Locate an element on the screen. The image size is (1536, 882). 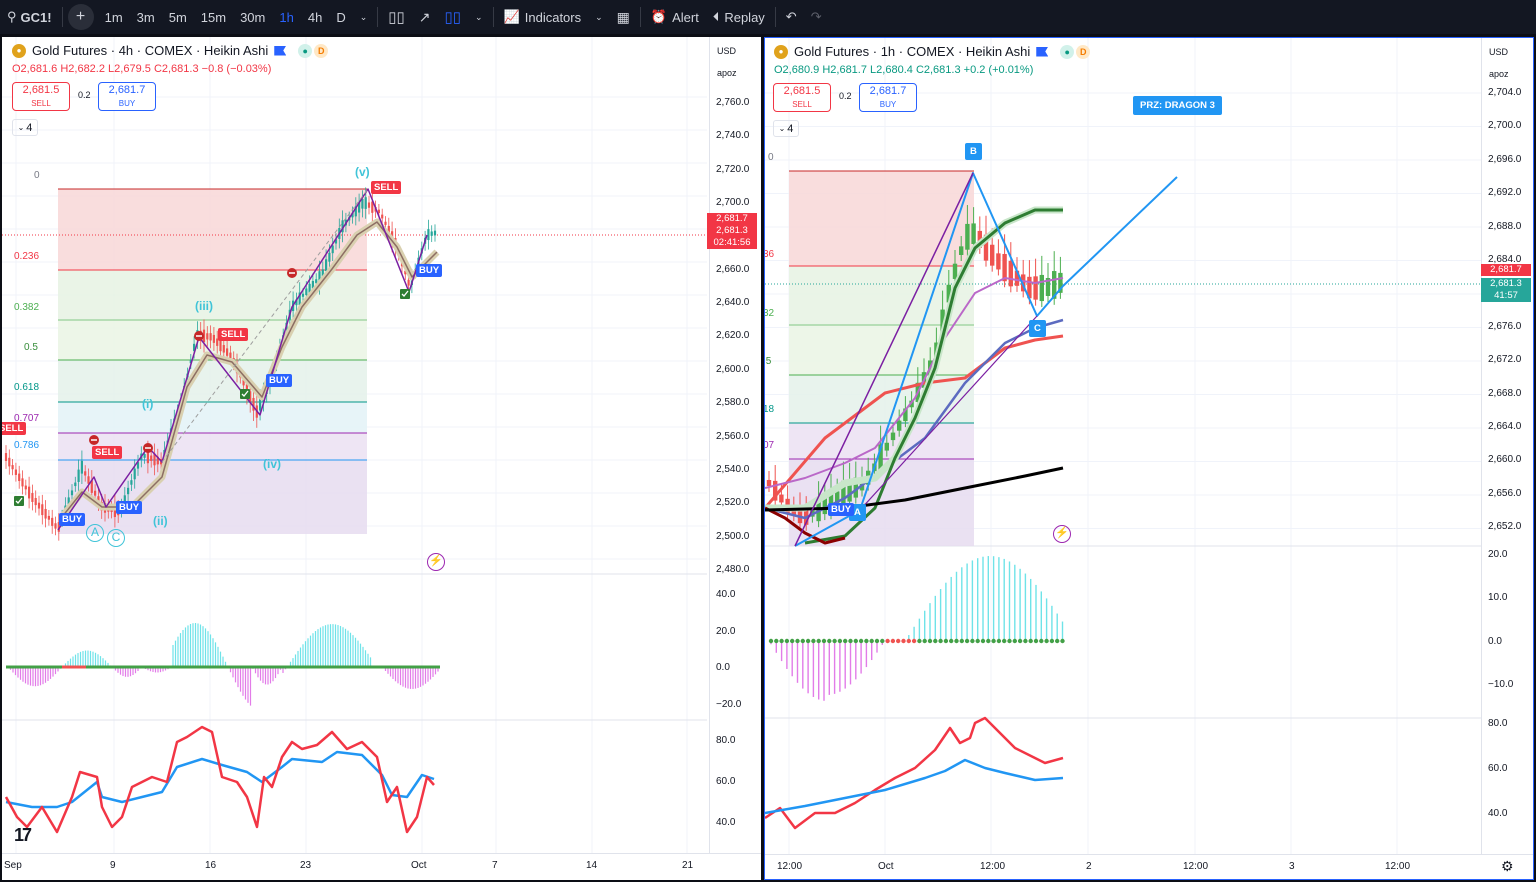
interval-3m: 3m is located at coordinates (145, 17).